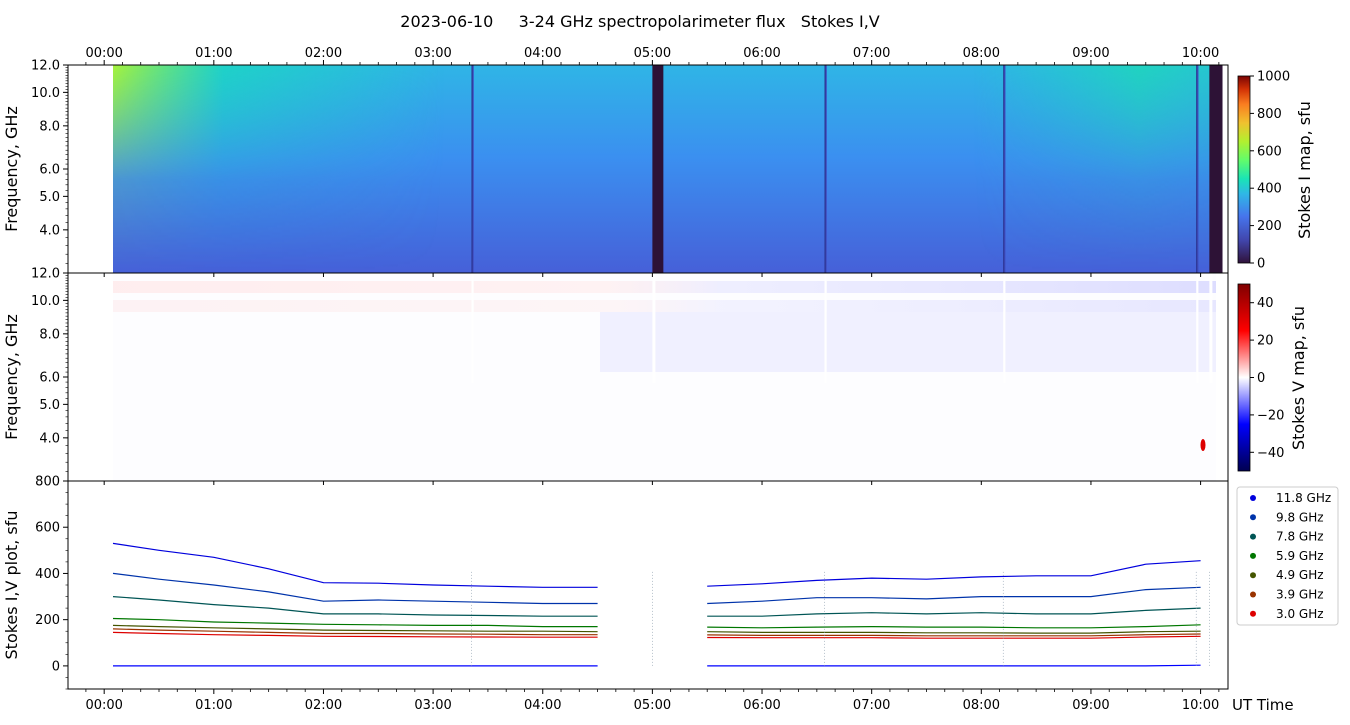 This screenshot has height=725, width=1350. Describe the element at coordinates (542, 53) in the screenshot. I see `x-tick-label-top: 04:00` at that location.